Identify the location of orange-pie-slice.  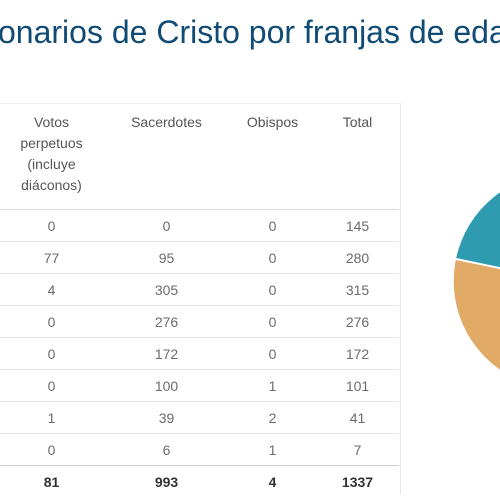
(476, 314).